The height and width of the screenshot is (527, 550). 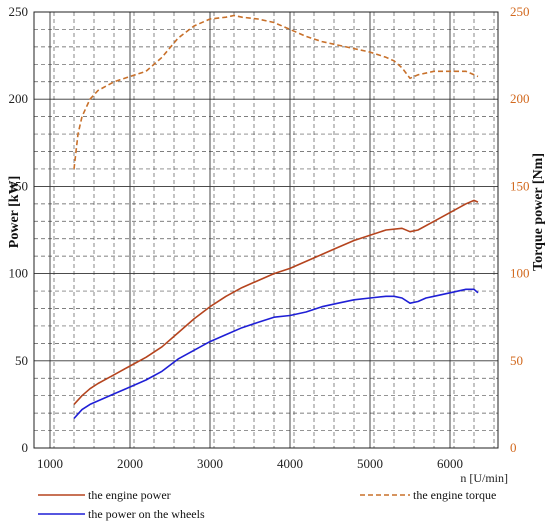 What do you see at coordinates (50, 463) in the screenshot?
I see `x-tick-label: 1000` at bounding box center [50, 463].